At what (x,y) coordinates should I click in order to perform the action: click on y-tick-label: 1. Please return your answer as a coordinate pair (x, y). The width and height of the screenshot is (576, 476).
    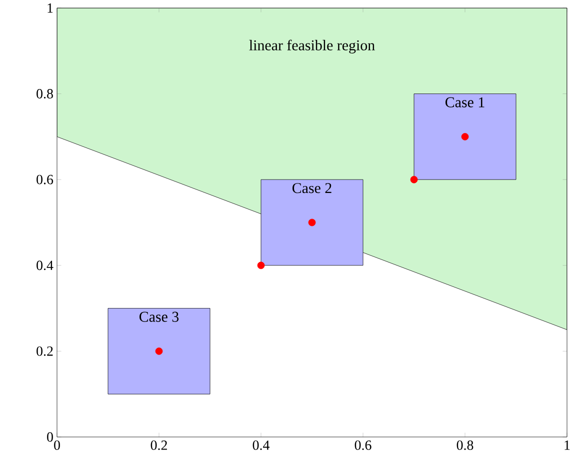
    Looking at the image, I should click on (50, 8).